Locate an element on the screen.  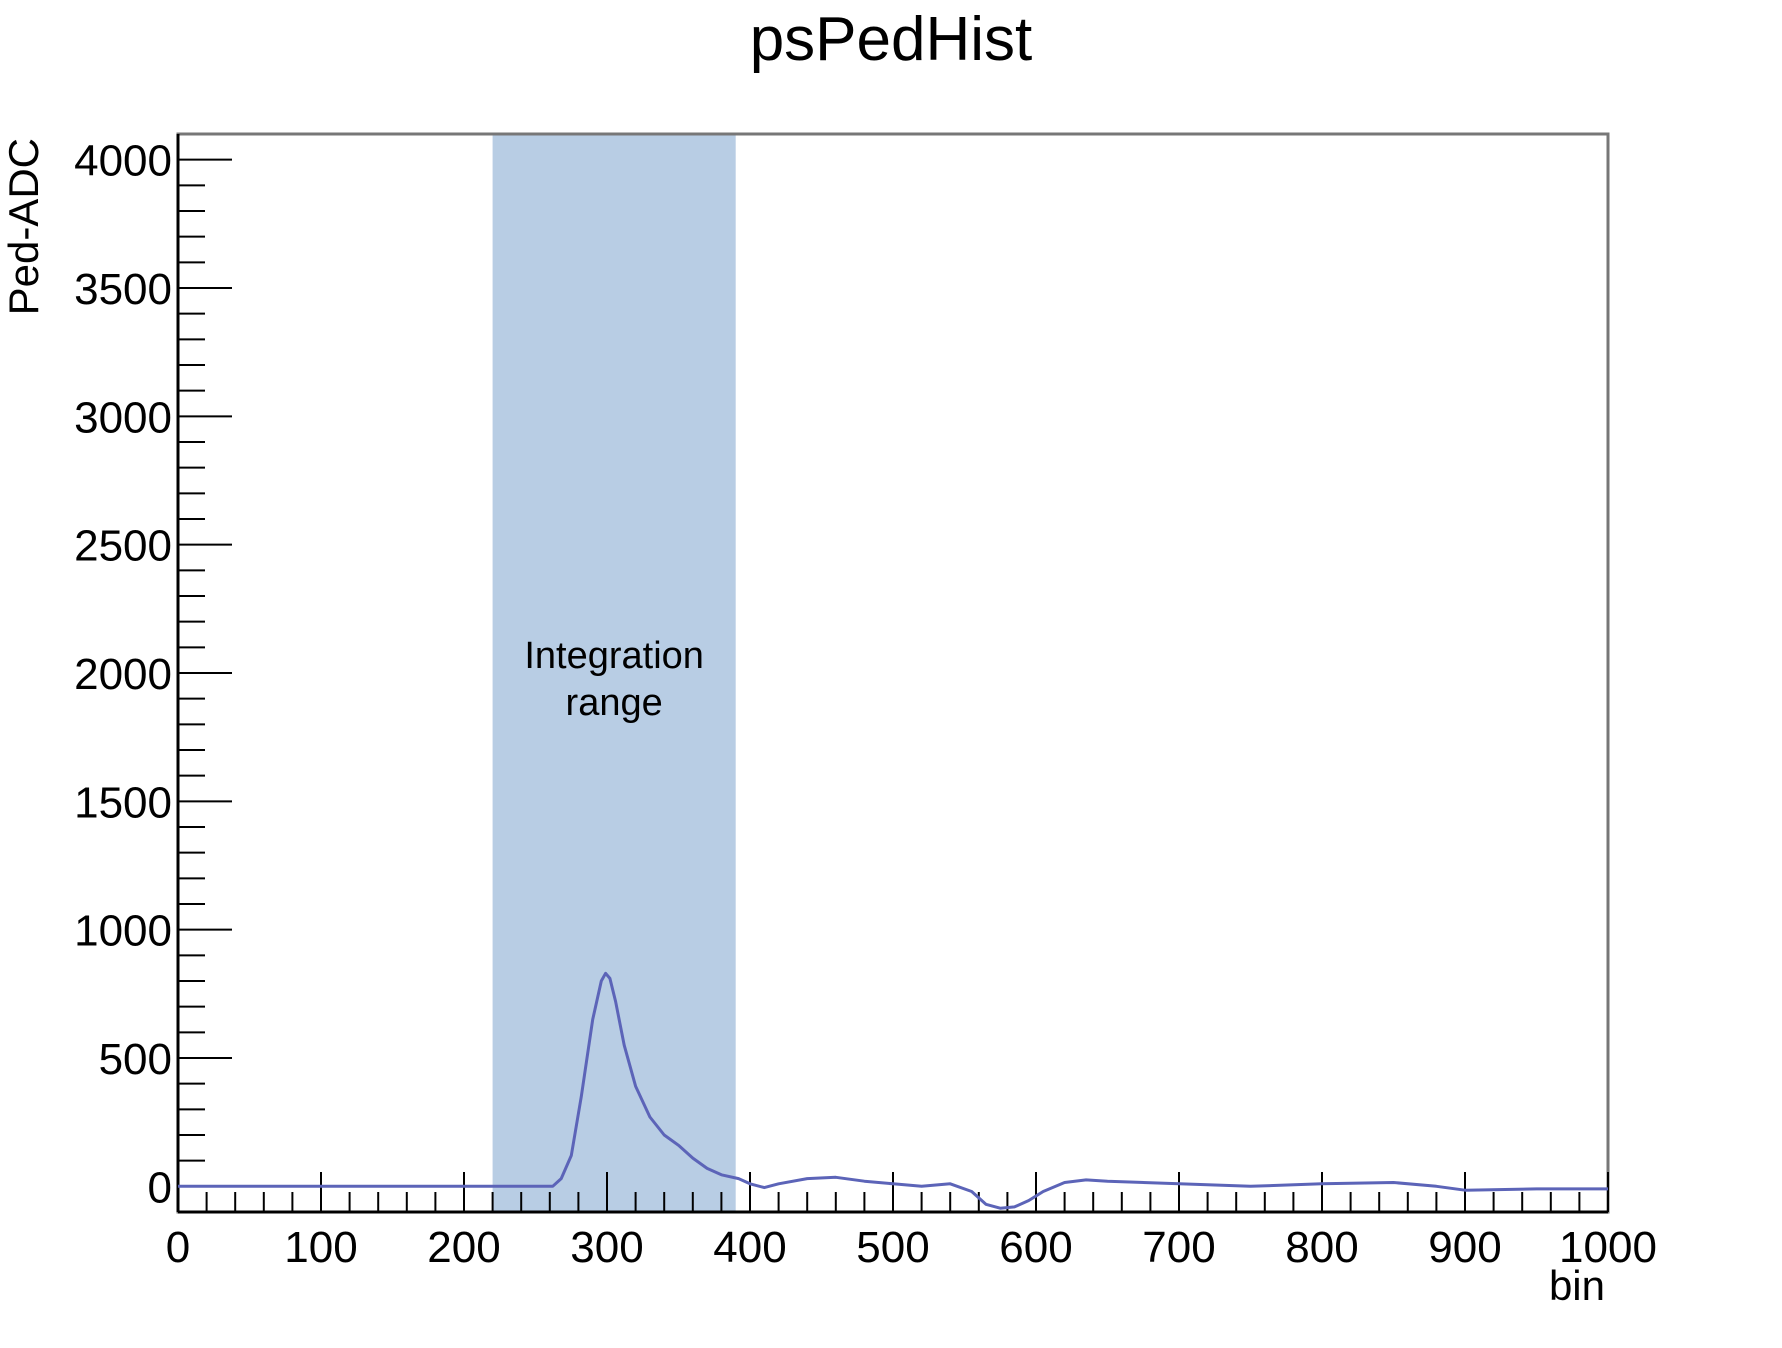
x-tick-label: 800 is located at coordinates (1321, 1247).